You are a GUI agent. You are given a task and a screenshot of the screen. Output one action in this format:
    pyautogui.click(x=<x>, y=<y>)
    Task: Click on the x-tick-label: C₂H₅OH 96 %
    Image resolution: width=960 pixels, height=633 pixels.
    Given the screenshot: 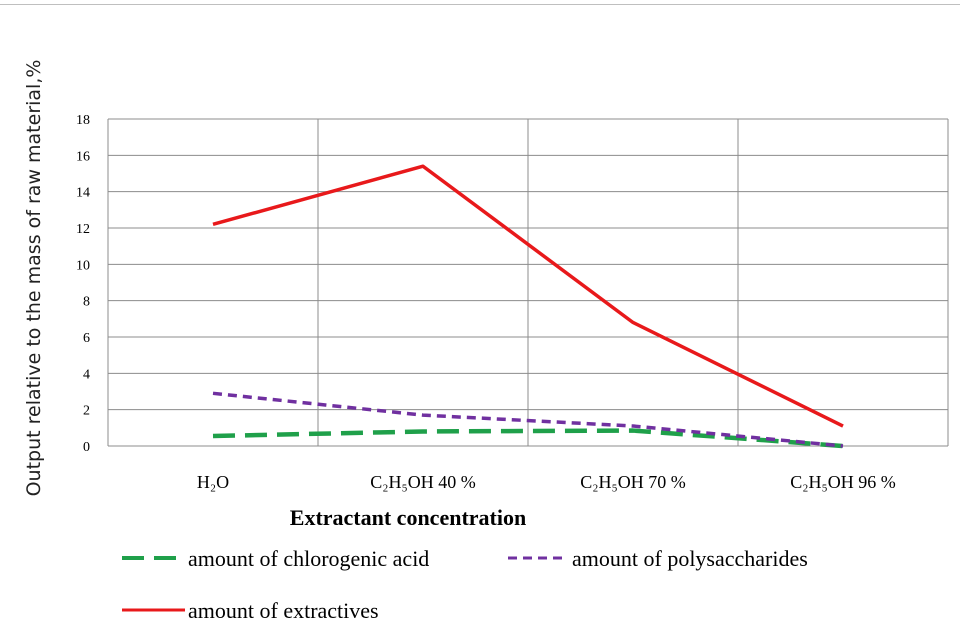 What is the action you would take?
    pyautogui.click(x=843, y=482)
    